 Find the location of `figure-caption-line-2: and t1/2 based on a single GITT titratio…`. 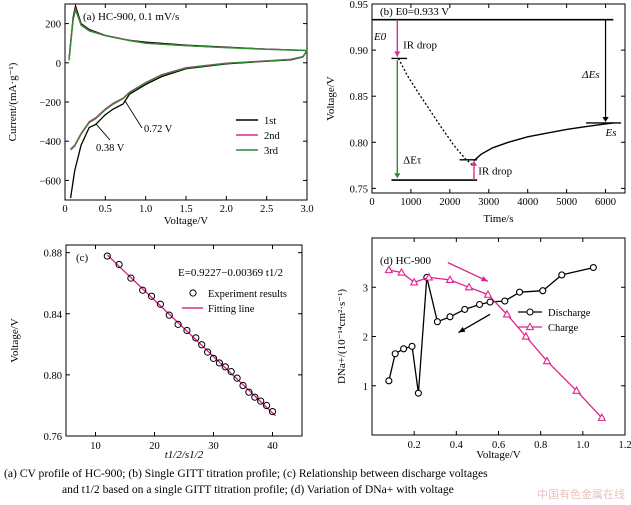

figure-caption-line-2: and t1/2 based on a single GITT titratio… is located at coordinates (258, 489).